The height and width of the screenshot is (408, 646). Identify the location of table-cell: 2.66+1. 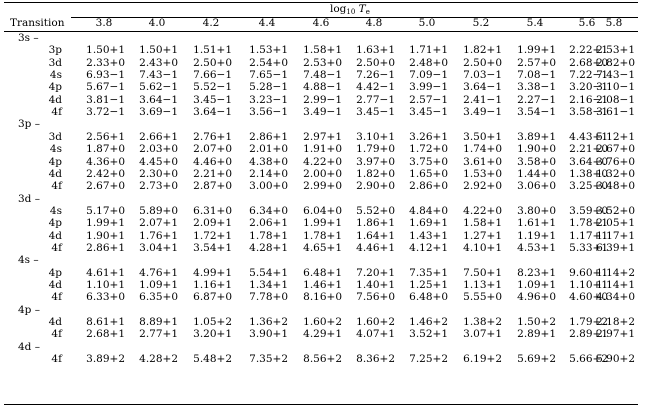
(158, 136).